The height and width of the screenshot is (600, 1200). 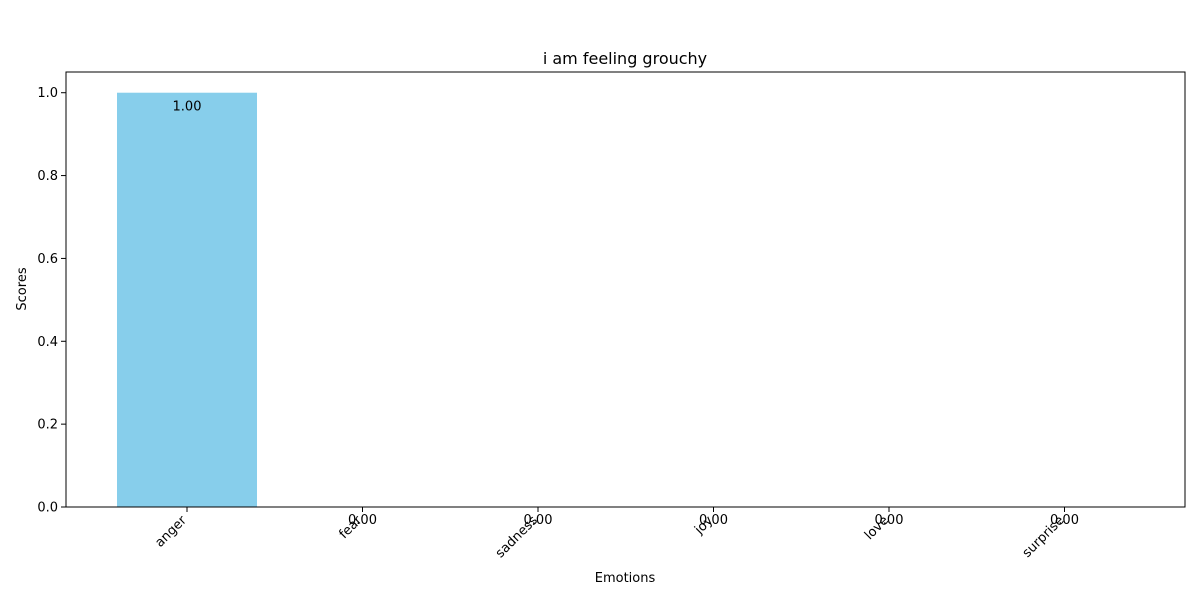 What do you see at coordinates (171, 532) in the screenshot?
I see `x-tick-label-anger: anger` at bounding box center [171, 532].